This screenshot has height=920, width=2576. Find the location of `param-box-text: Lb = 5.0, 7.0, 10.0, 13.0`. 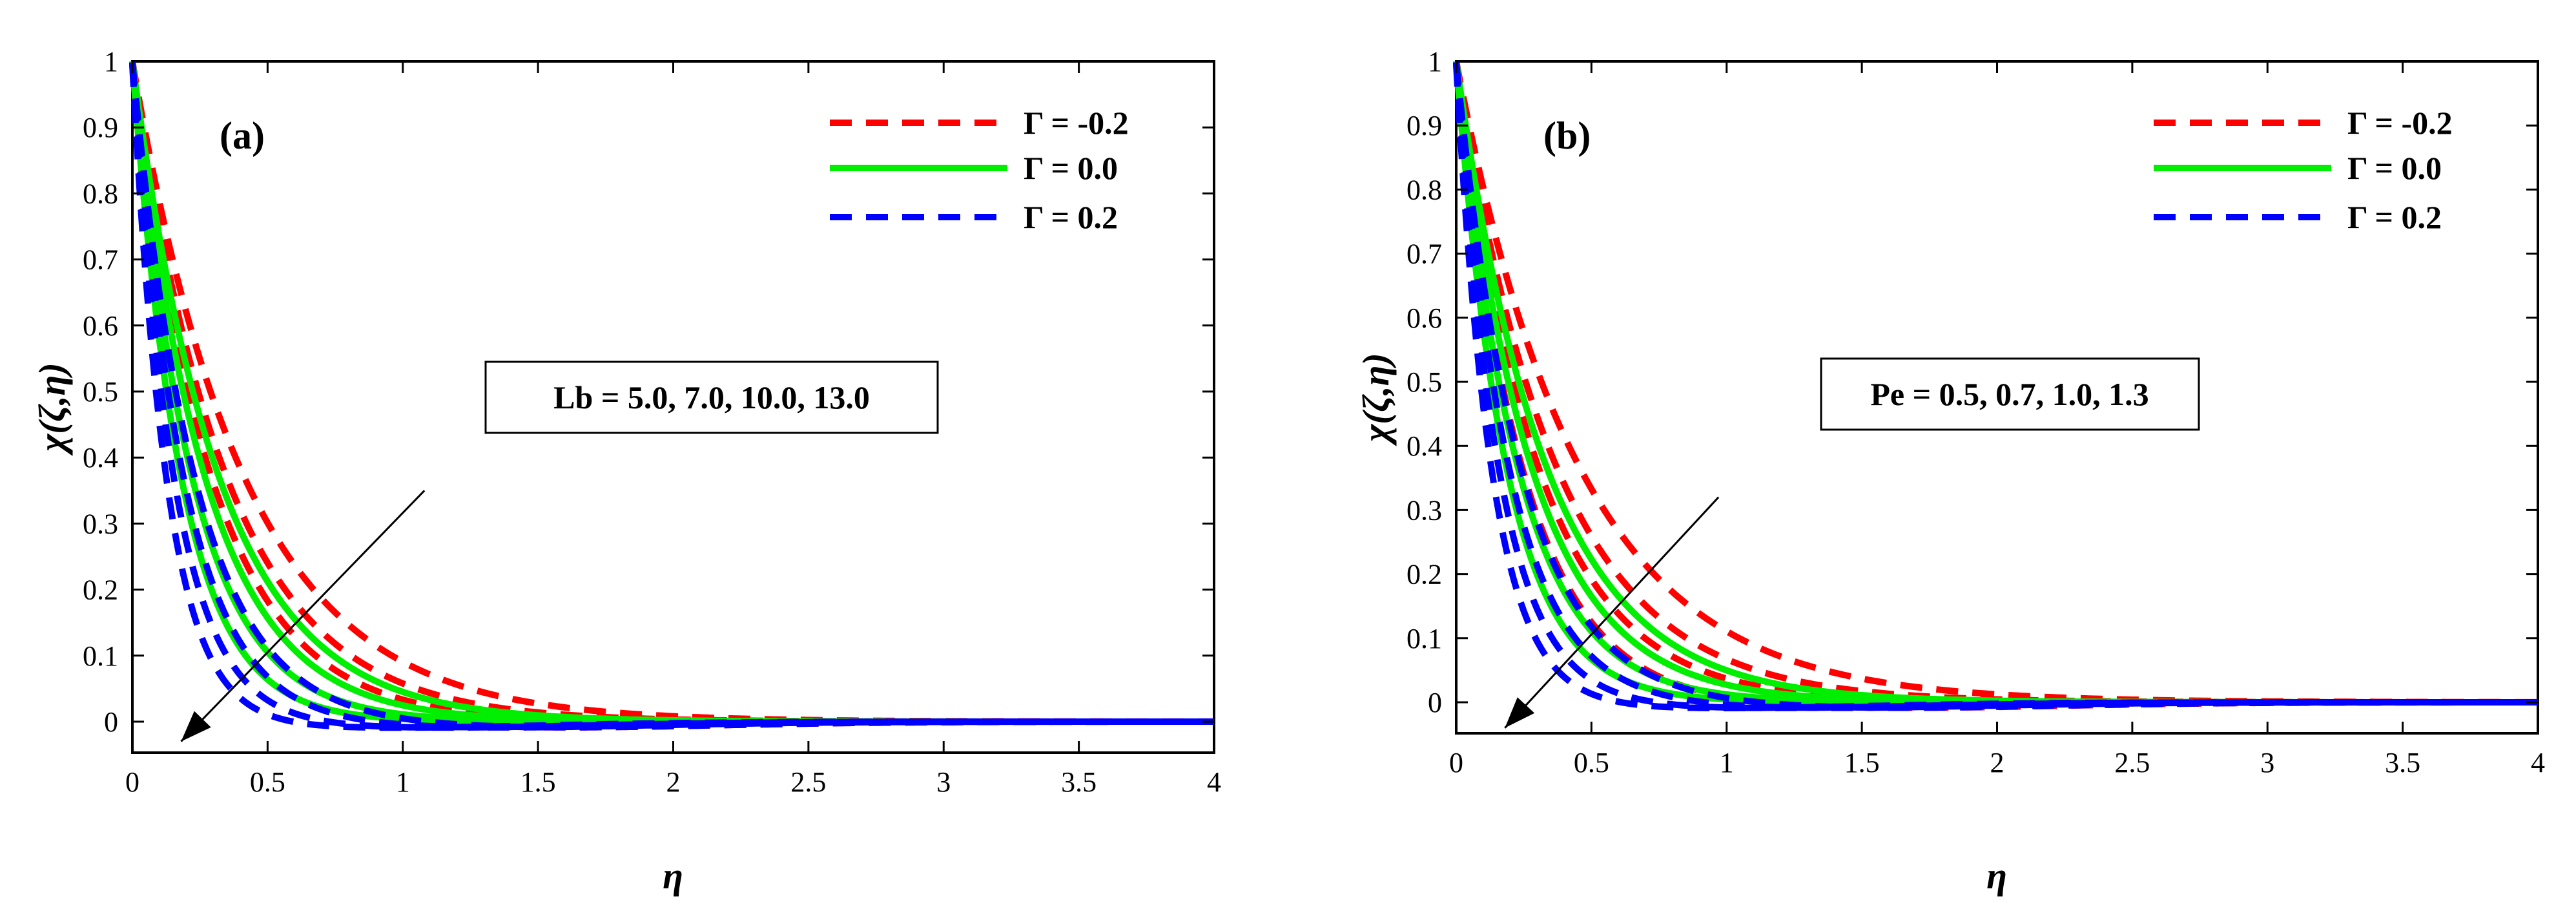

param-box-text: Lb = 5.0, 7.0, 10.0, 13.0 is located at coordinates (711, 397).